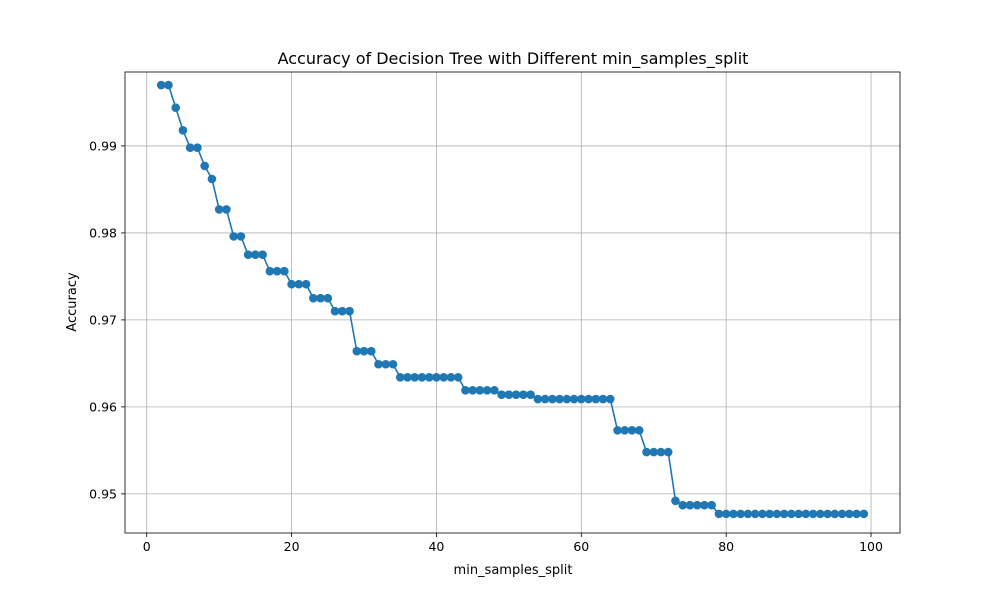 This screenshot has width=1000, height=600. I want to click on y-tick-label: 0.97, so click(103, 319).